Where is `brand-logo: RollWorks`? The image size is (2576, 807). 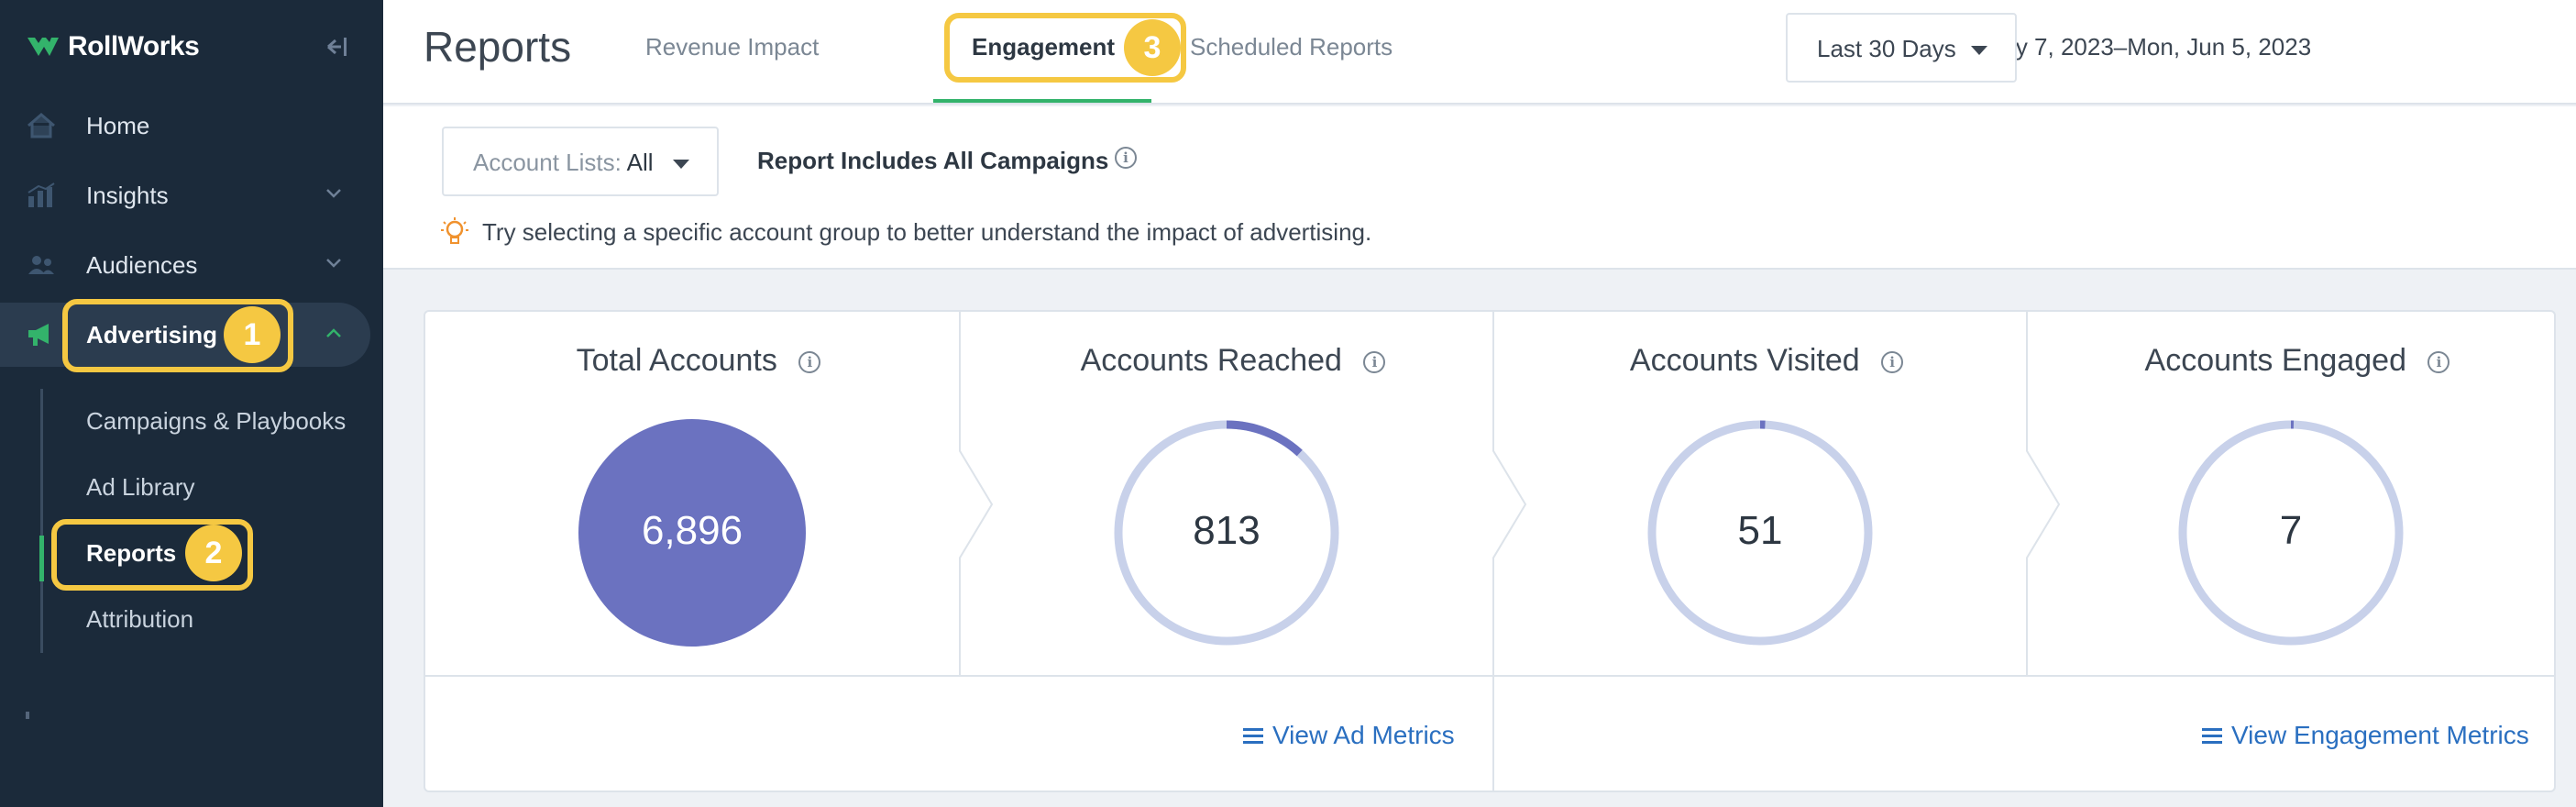 brand-logo: RollWorks is located at coordinates (113, 46).